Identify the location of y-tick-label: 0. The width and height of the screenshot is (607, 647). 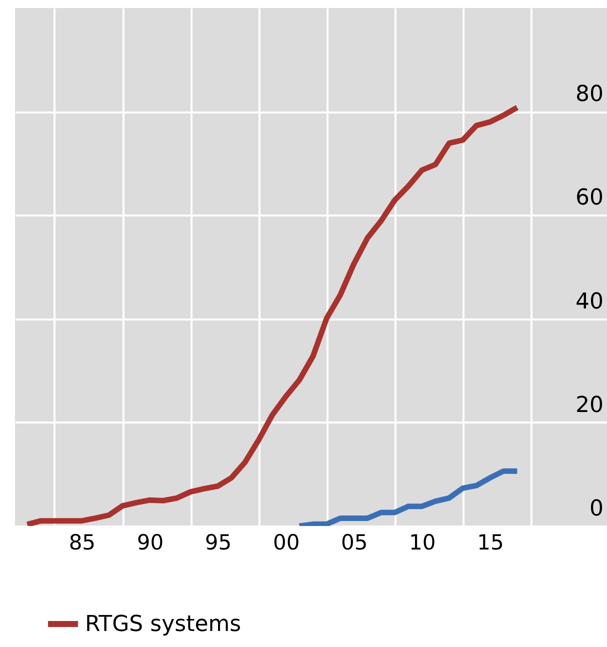
(597, 509).